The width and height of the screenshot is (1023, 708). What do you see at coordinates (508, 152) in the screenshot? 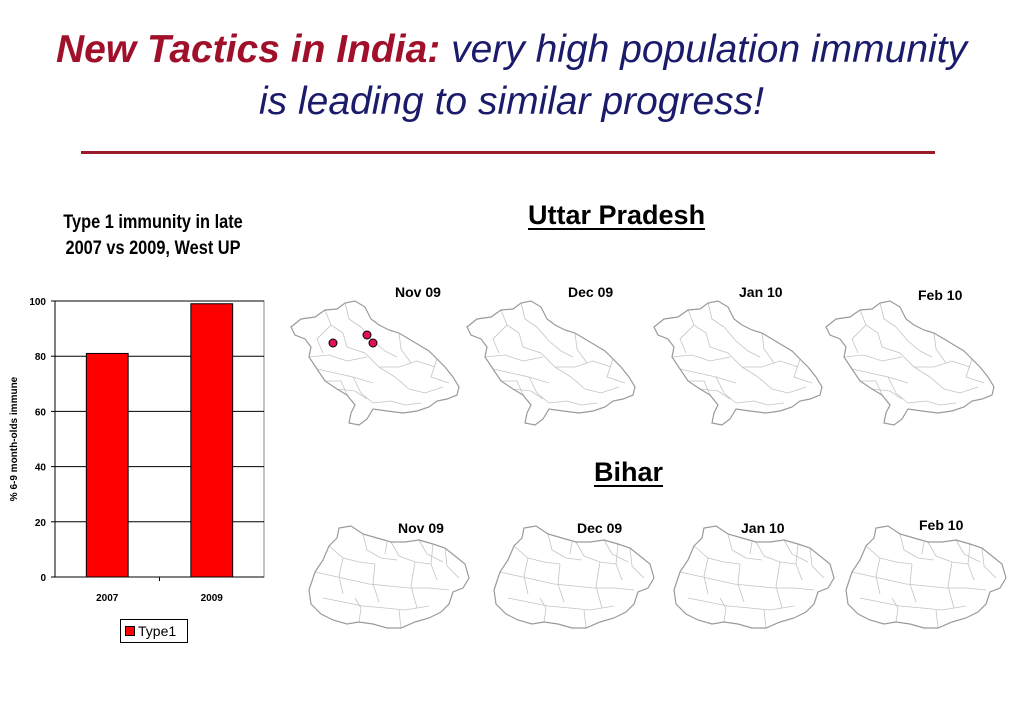
I see `title-divider` at bounding box center [508, 152].